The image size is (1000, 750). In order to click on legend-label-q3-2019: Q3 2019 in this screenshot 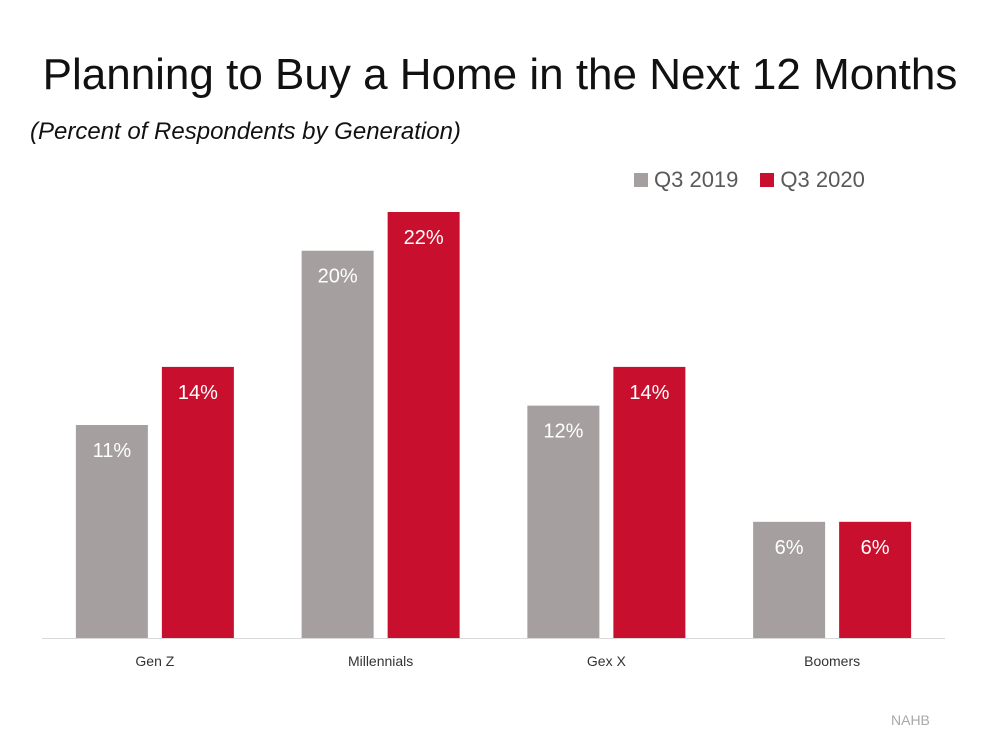, I will do `click(696, 179)`.